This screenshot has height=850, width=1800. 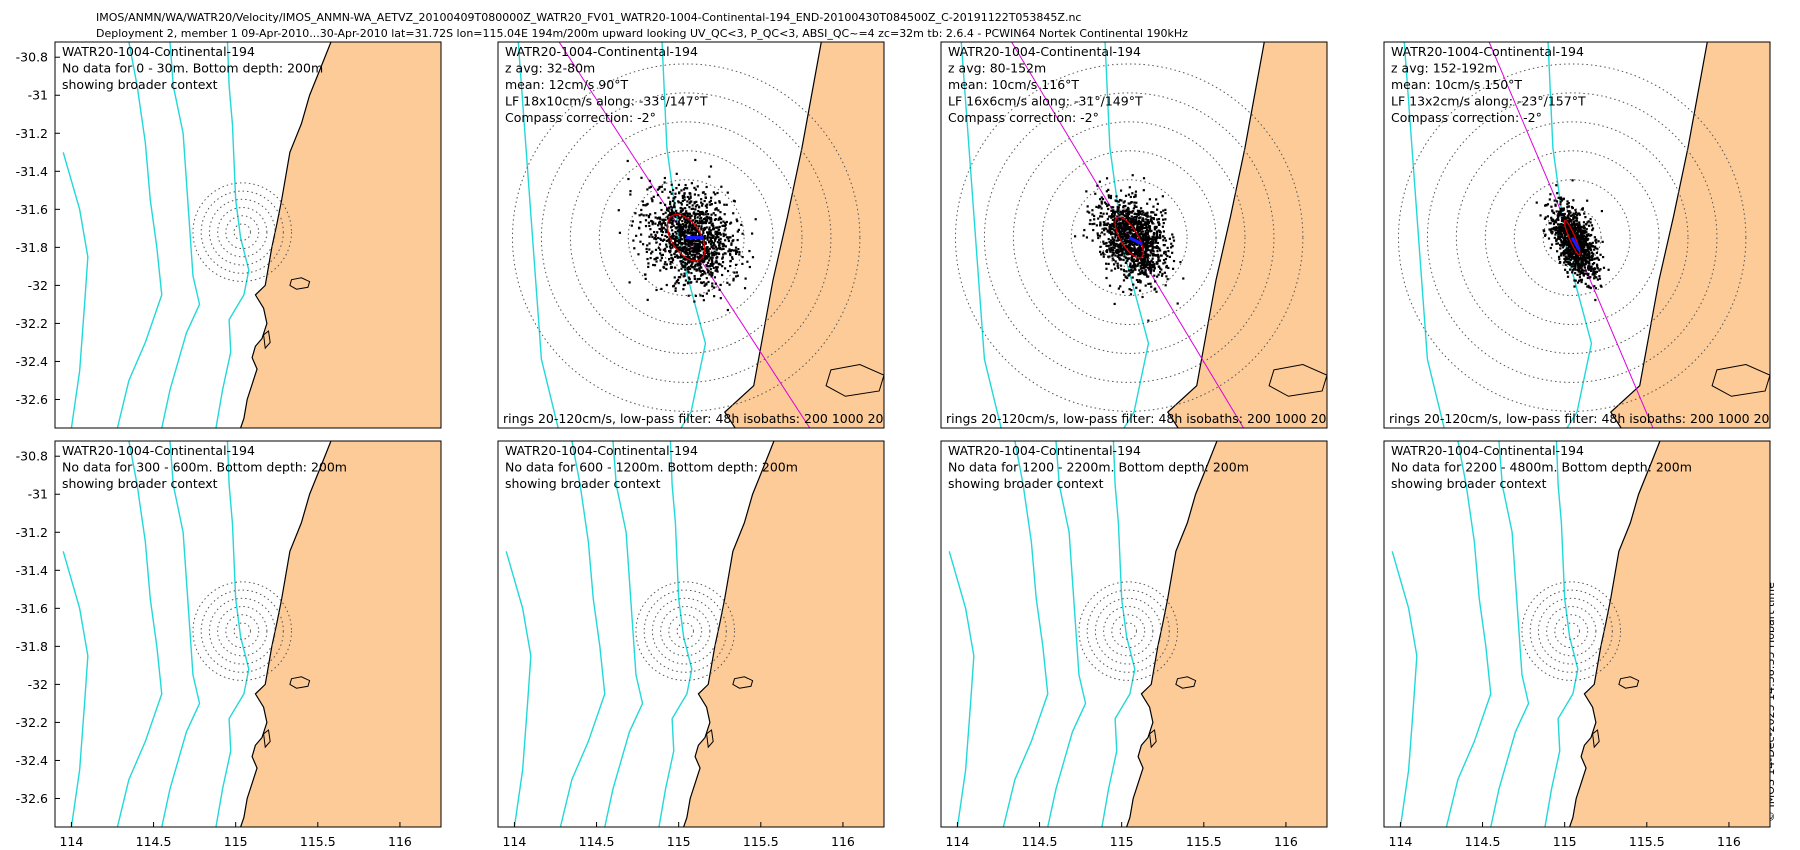 What do you see at coordinates (1226, 634) in the screenshot?
I see `land-area` at bounding box center [1226, 634].